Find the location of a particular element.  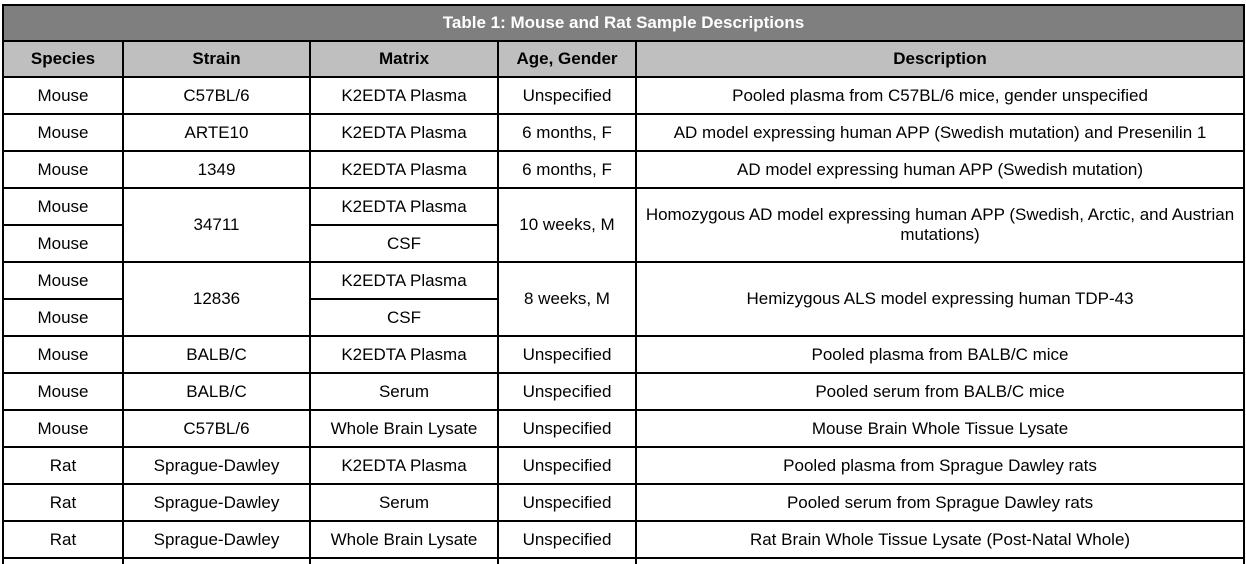

col-header-age-gender: Age, Gender is located at coordinates (567, 59).